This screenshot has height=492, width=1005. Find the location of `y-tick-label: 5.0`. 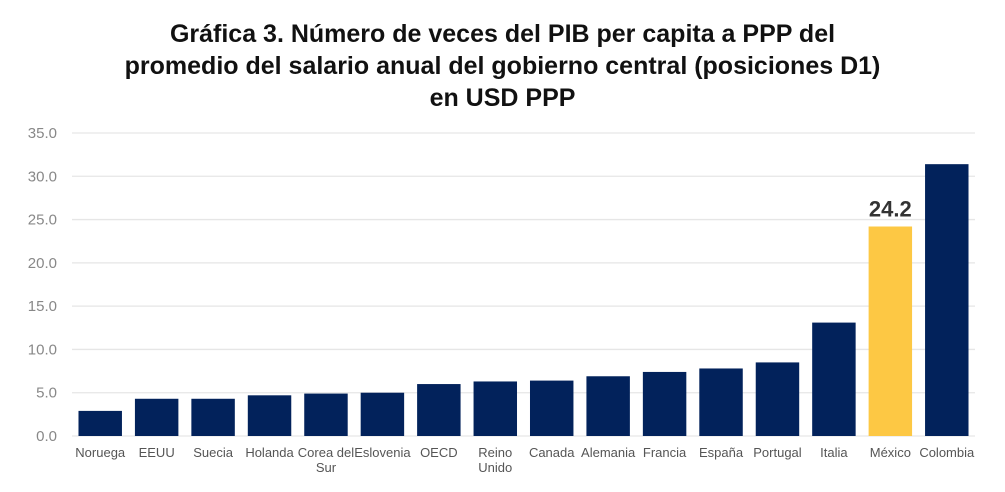

y-tick-label: 5.0 is located at coordinates (46, 393).